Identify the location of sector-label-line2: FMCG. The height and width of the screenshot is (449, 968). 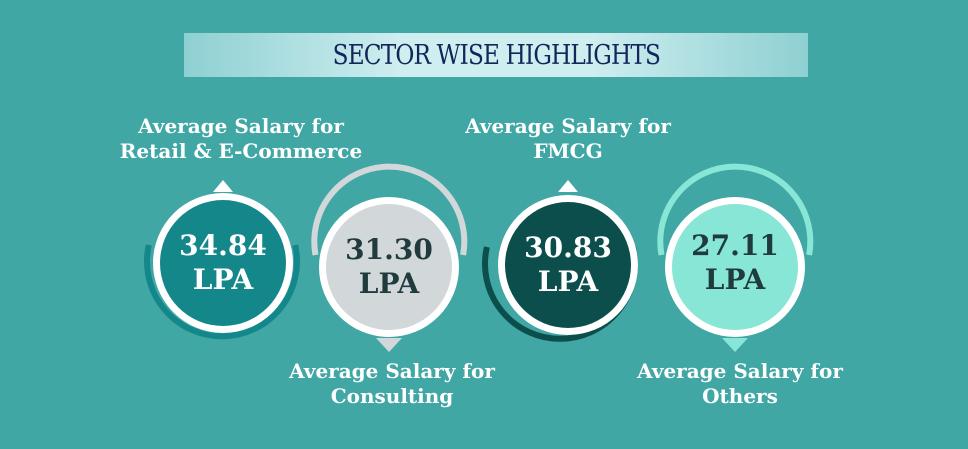
(568, 151).